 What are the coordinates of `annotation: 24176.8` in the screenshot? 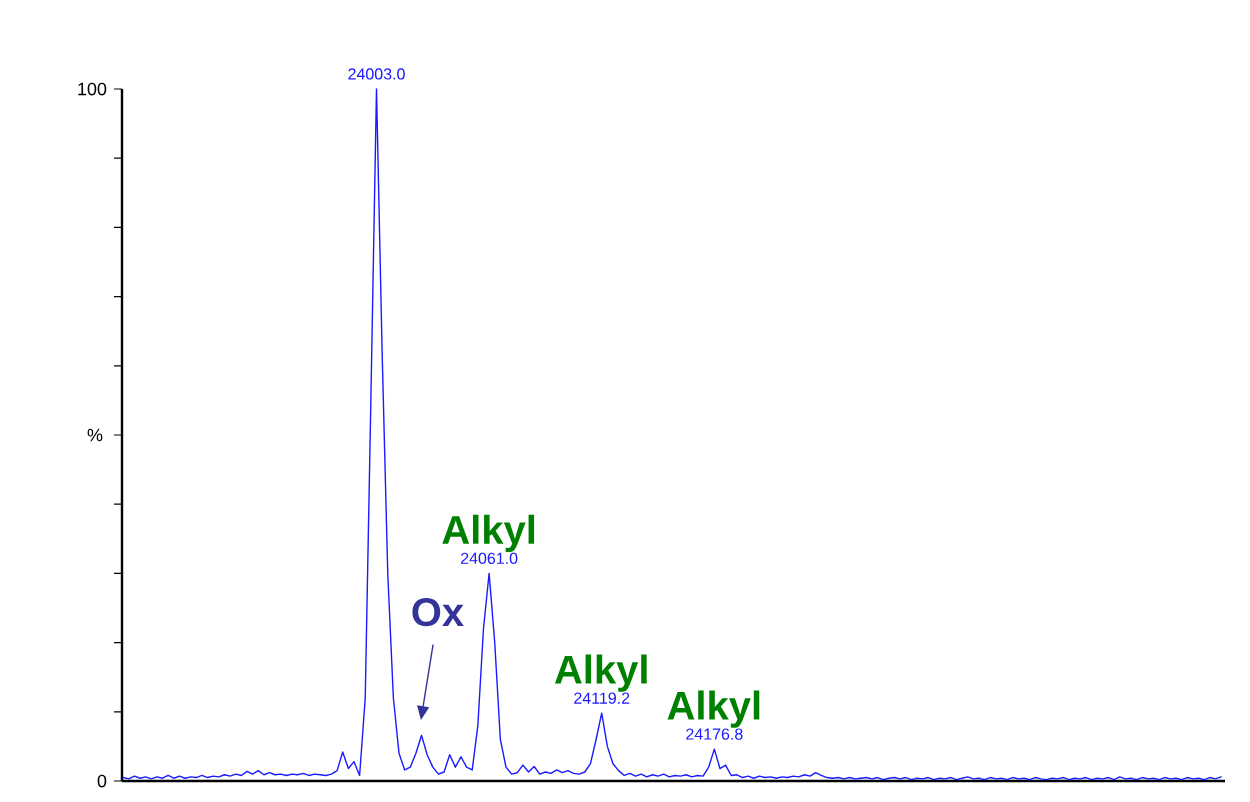 It's located at (714, 734).